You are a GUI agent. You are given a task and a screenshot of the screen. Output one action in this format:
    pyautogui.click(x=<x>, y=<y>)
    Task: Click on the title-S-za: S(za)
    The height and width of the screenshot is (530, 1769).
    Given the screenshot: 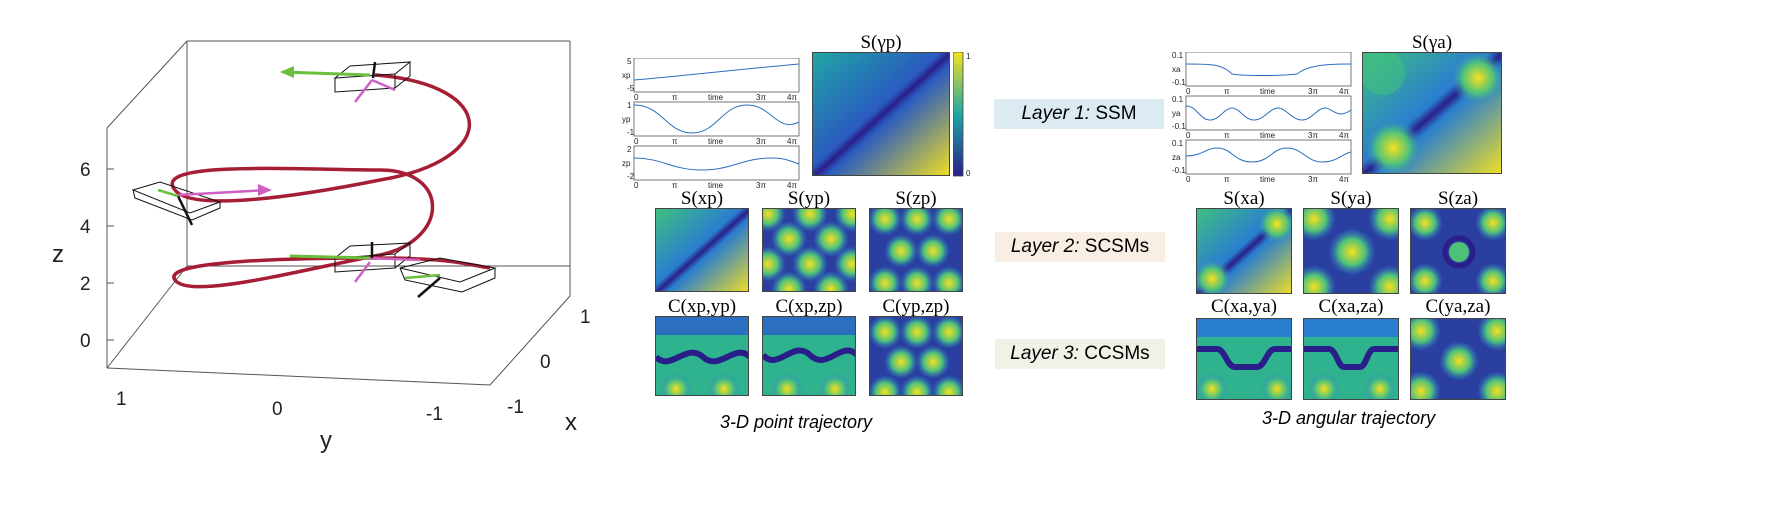 What is the action you would take?
    pyautogui.click(x=1458, y=198)
    